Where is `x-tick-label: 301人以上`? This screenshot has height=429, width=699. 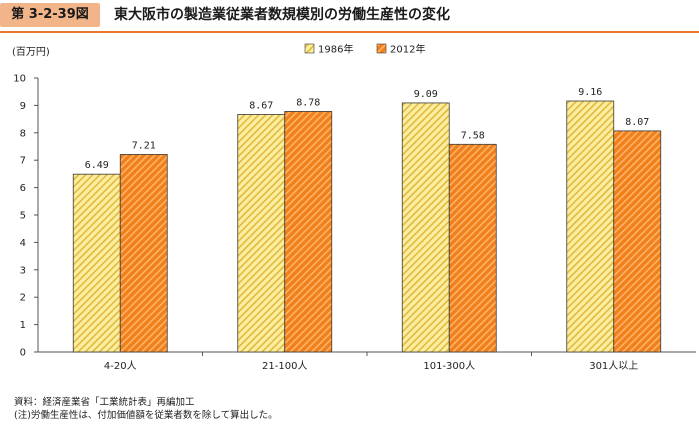 x-tick-label: 301人以上 is located at coordinates (613, 366).